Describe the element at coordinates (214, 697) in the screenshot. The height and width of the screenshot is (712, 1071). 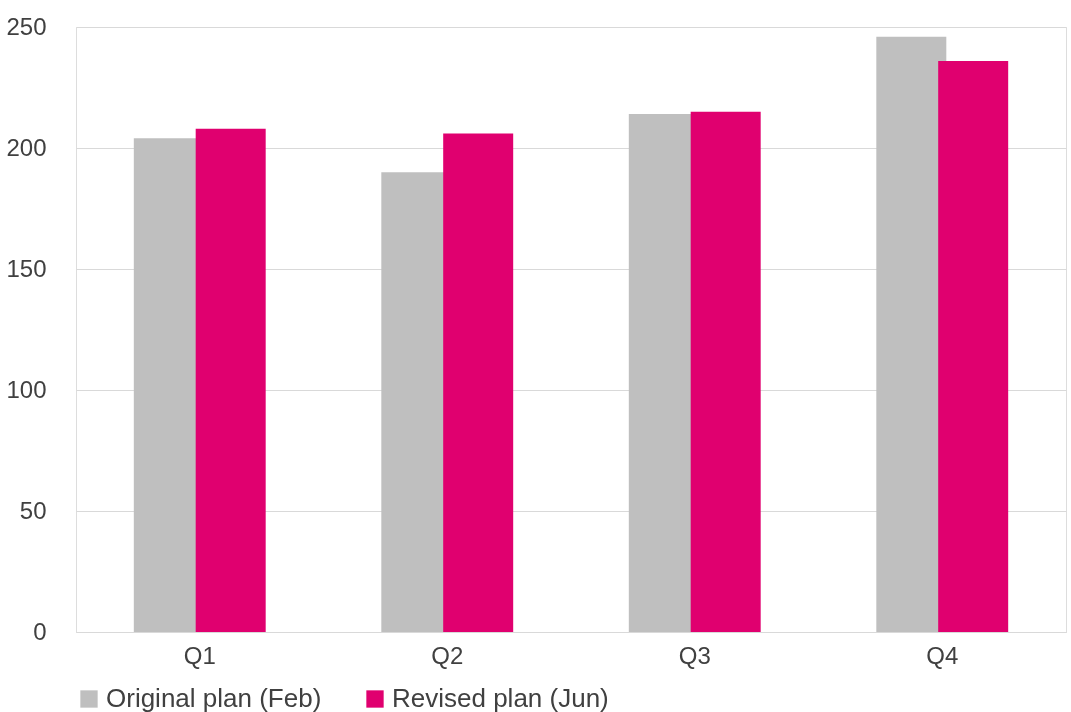
I see `legend-label: Original plan (Feb)` at that location.